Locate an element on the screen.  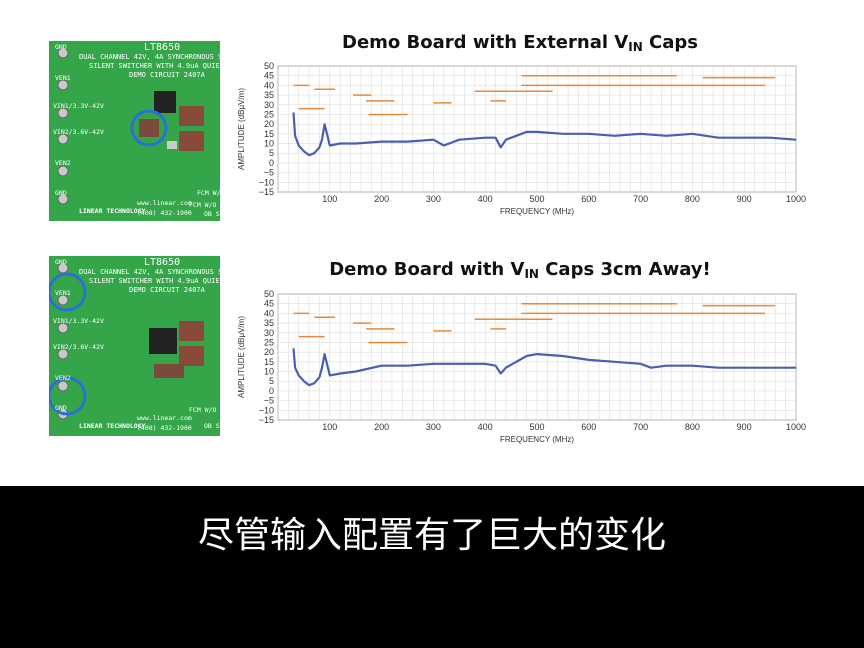
chart-title: Demo Board with VIN Caps 3cm Away! is located at coordinates (520, 270).